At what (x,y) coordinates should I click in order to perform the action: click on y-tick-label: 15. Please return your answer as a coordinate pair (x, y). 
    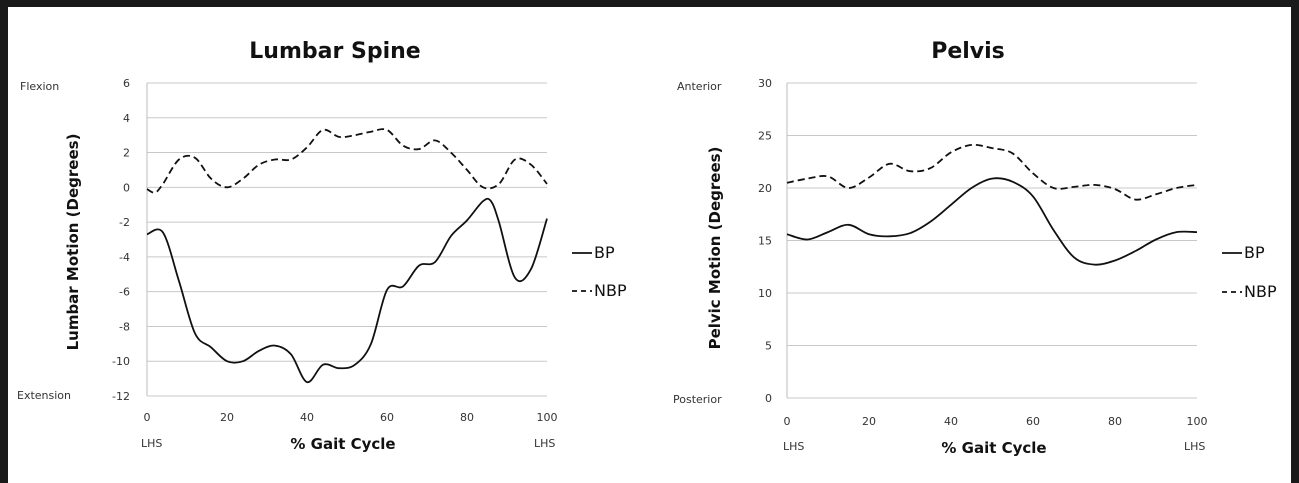
    Looking at the image, I should click on (765, 241).